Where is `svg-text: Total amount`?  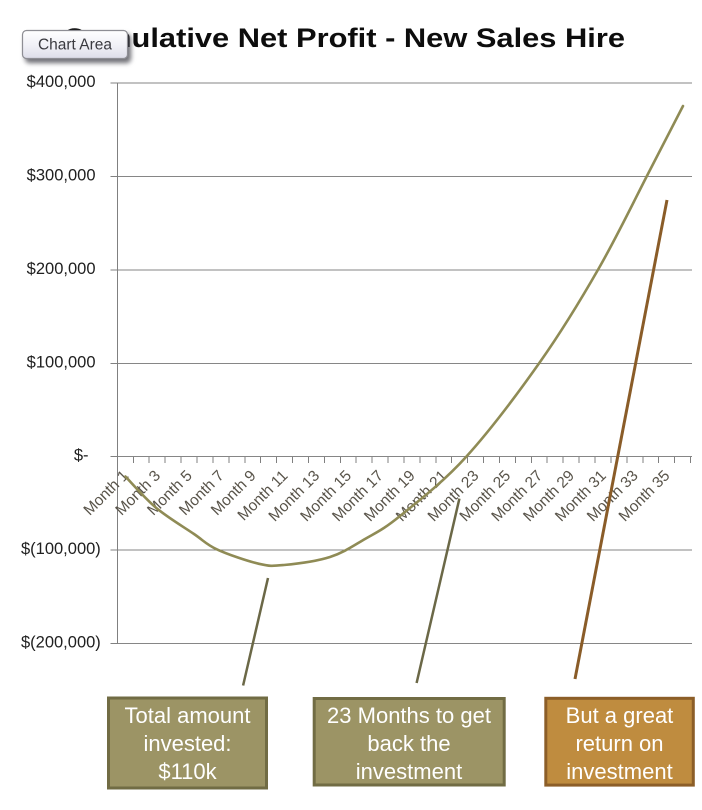 svg-text: Total amount is located at coordinates (188, 715).